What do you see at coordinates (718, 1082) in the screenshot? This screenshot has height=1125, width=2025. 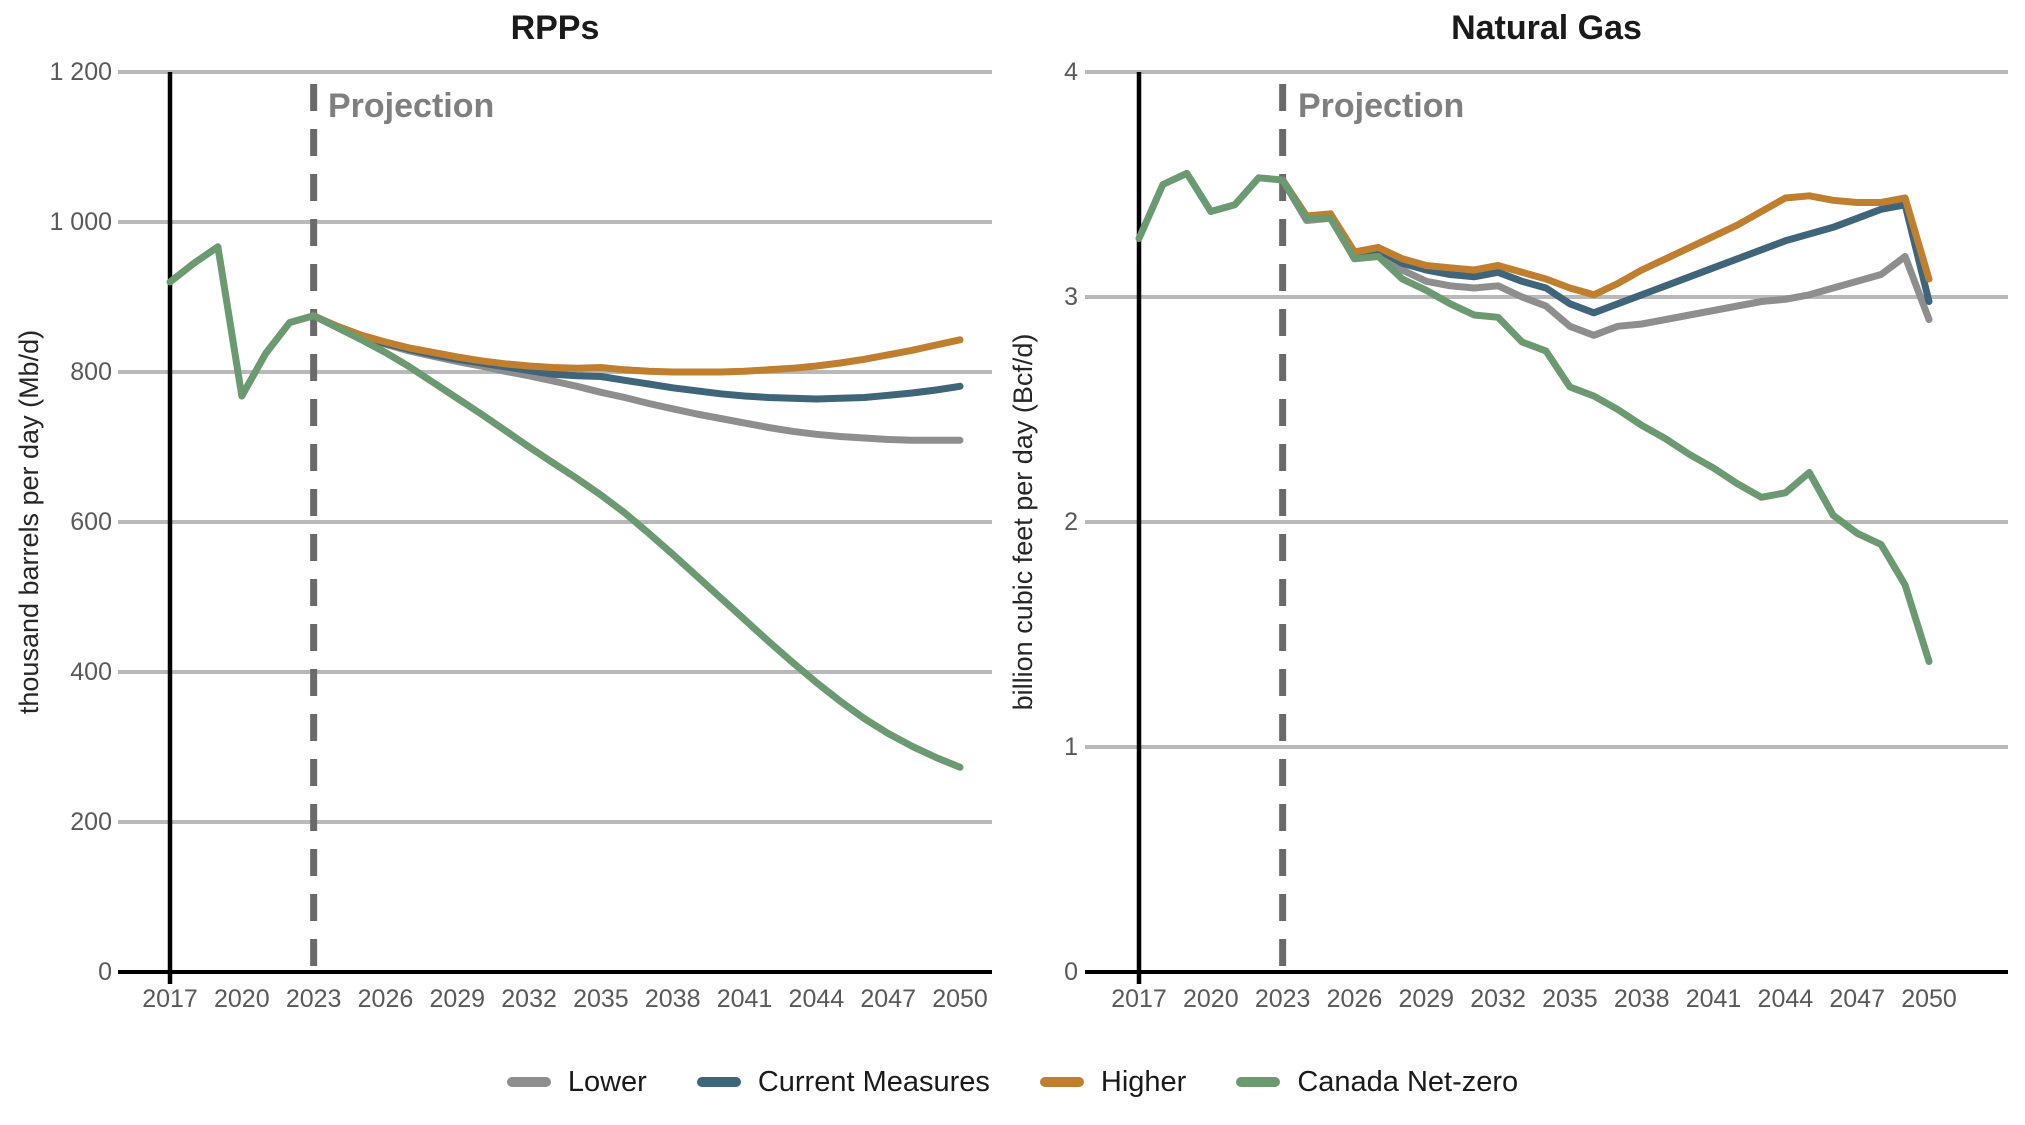 I see `legend-swatch-current_measures` at bounding box center [718, 1082].